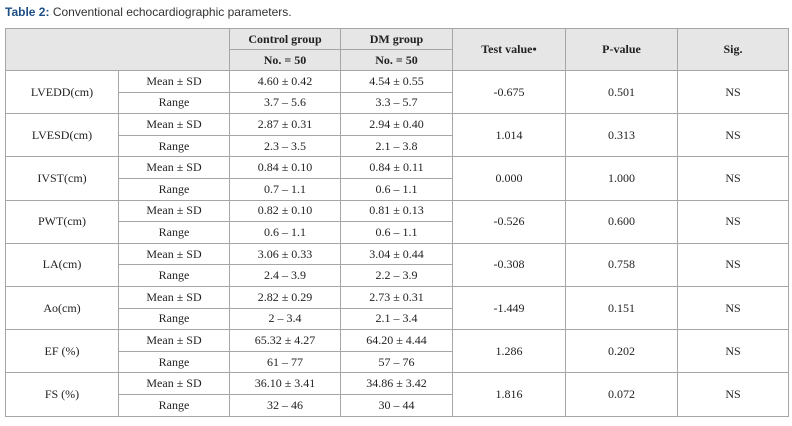 This screenshot has width=792, height=426. I want to click on table-row: Range 2.3 – 3.5 2.1 – 3.8, so click(397, 146).